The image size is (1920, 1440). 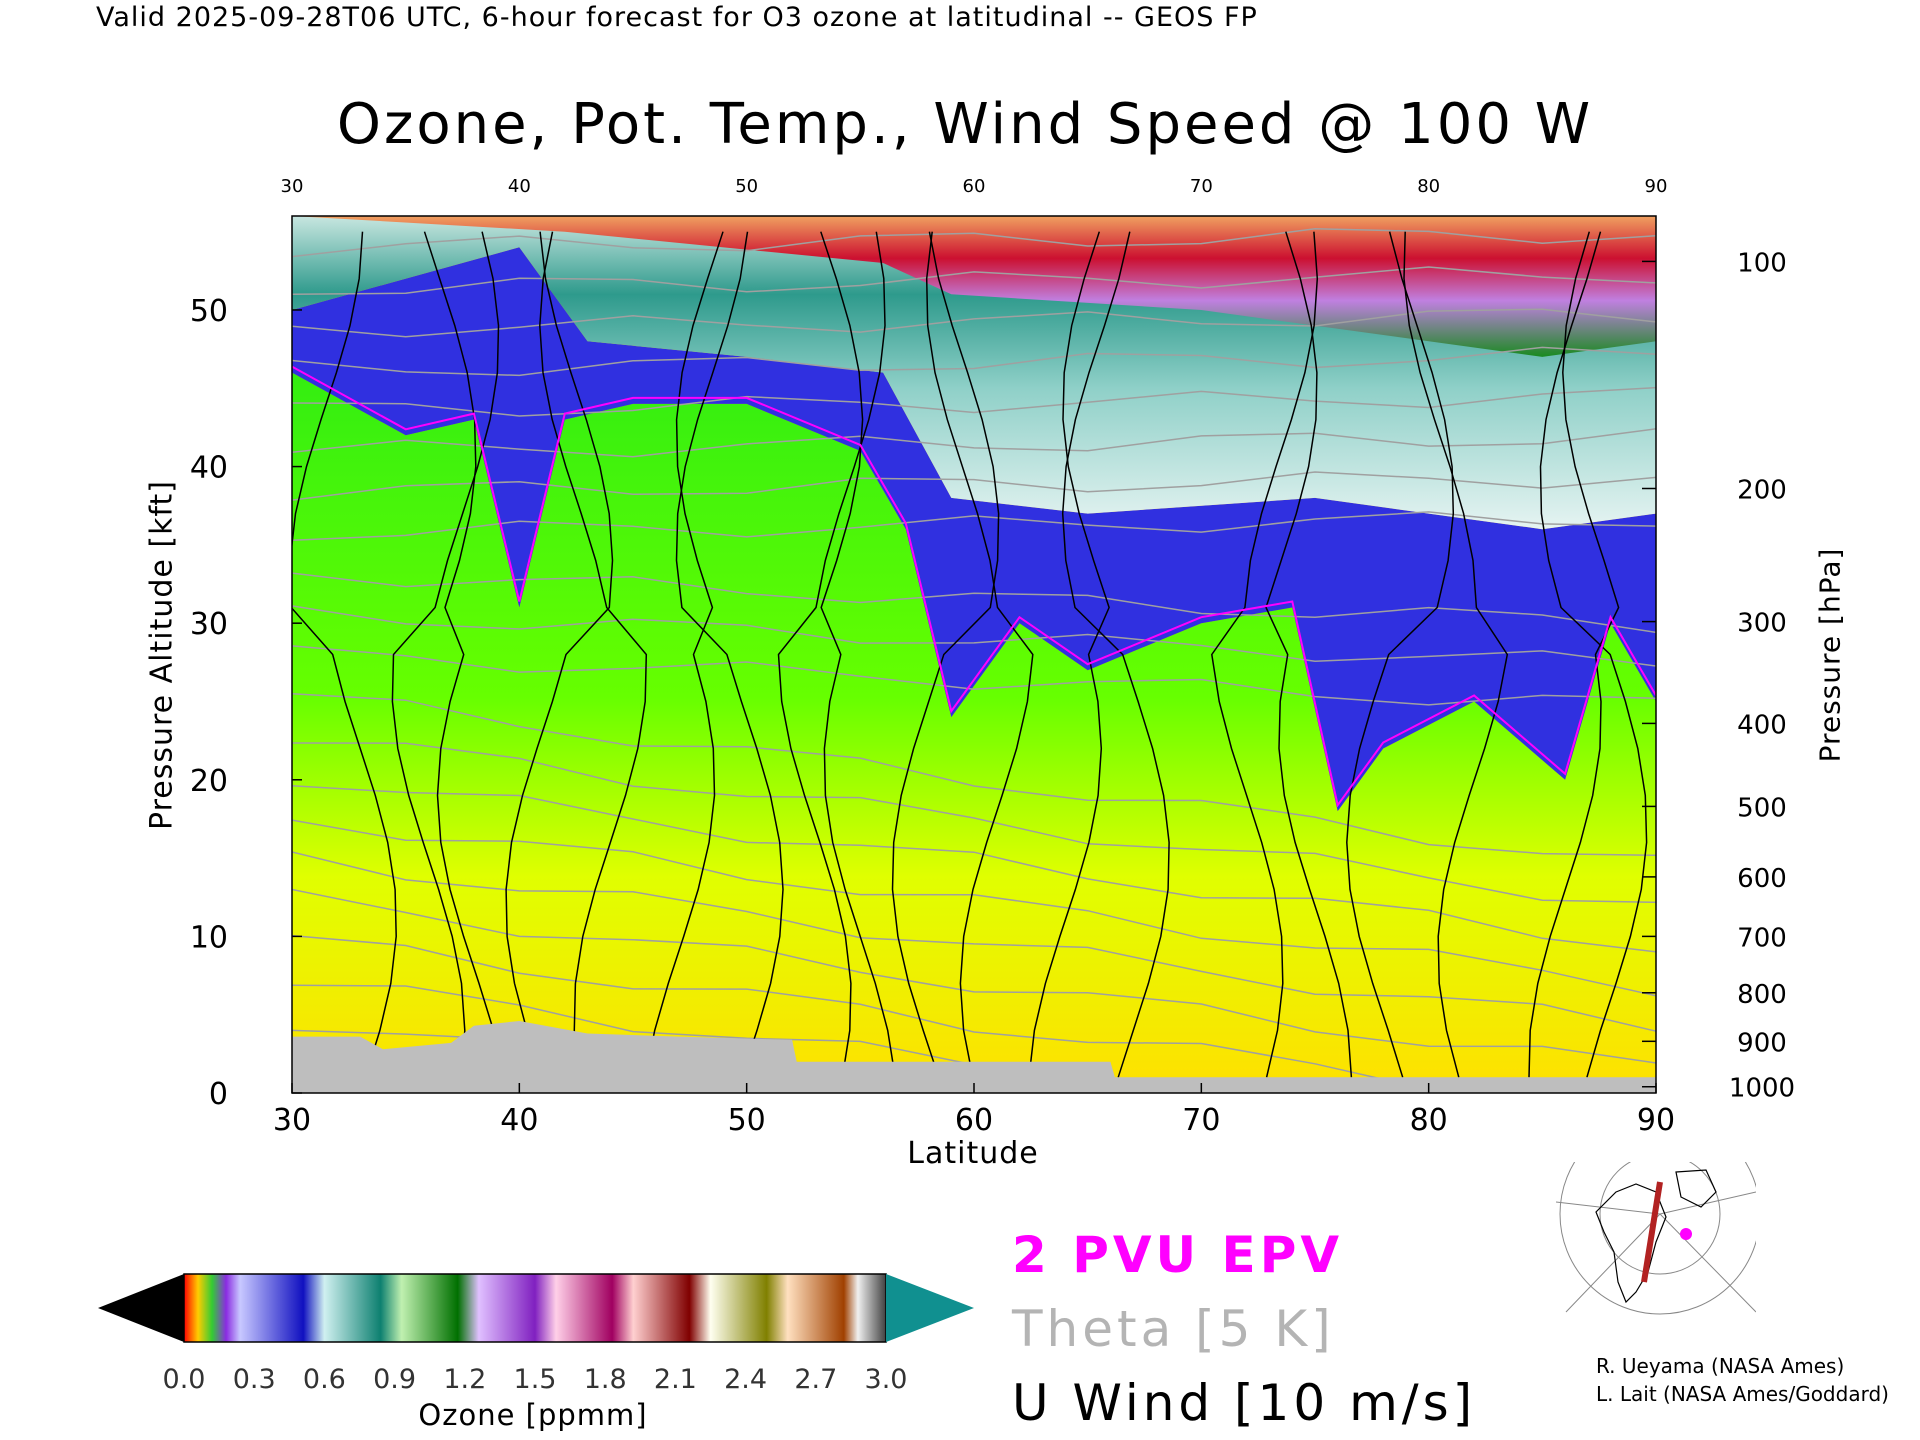 I want to click on colorbar-tick-label: 0.3, so click(x=254, y=1379).